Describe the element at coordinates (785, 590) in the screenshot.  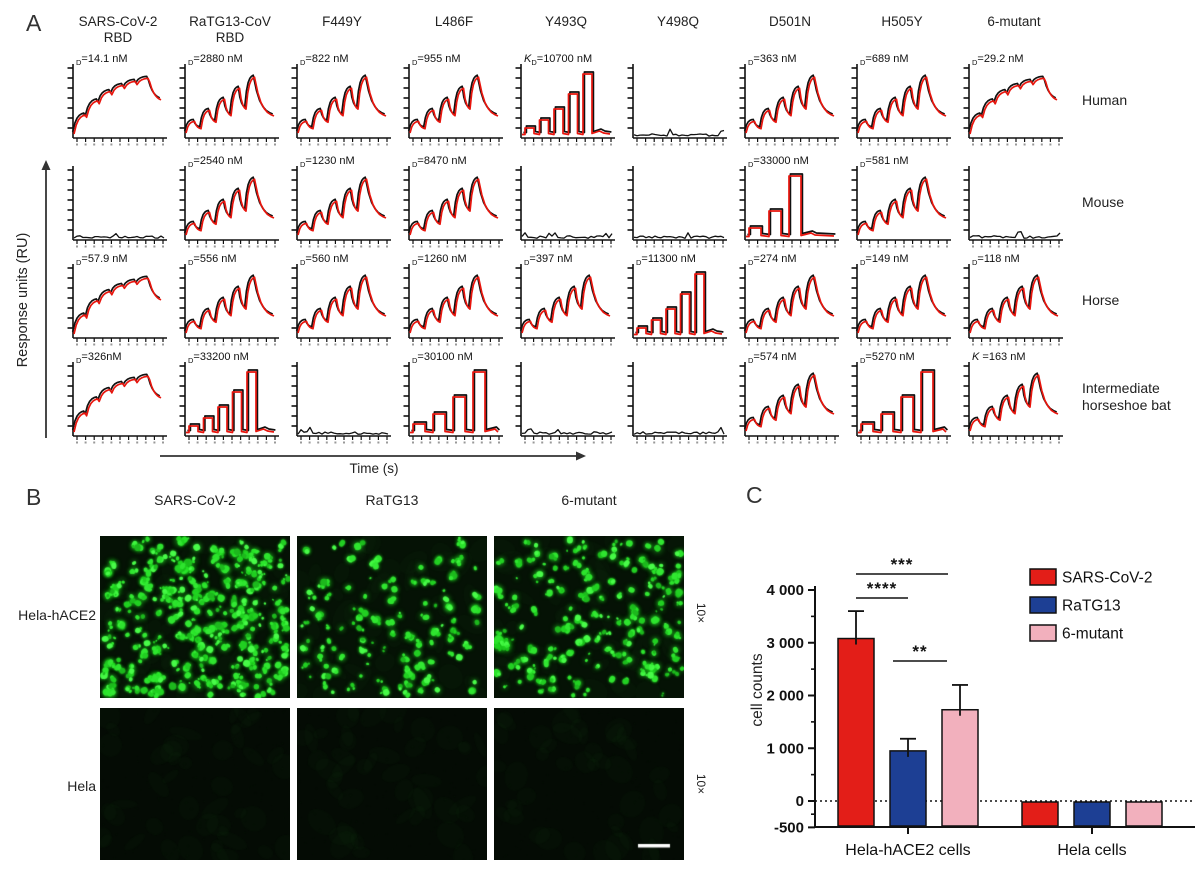
I see `y-tick-label: 4 000` at that location.